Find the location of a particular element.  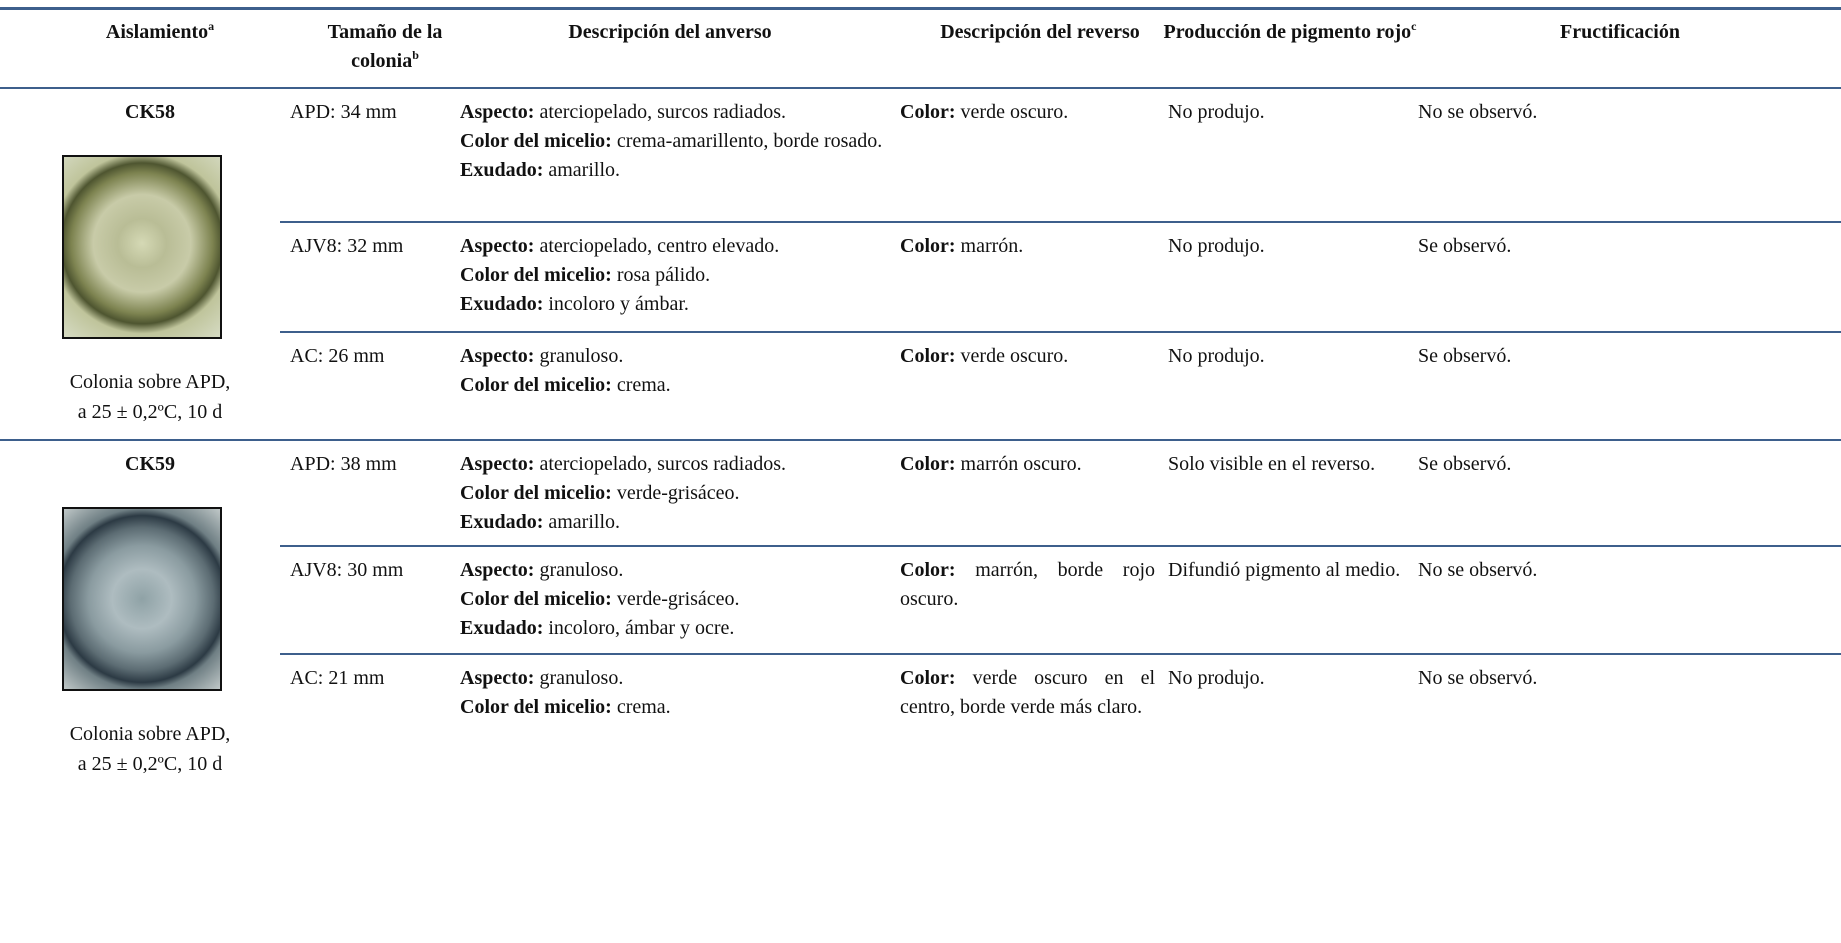

anverso-text: incoloro, ámbar y ocre. is located at coordinates (641, 628).